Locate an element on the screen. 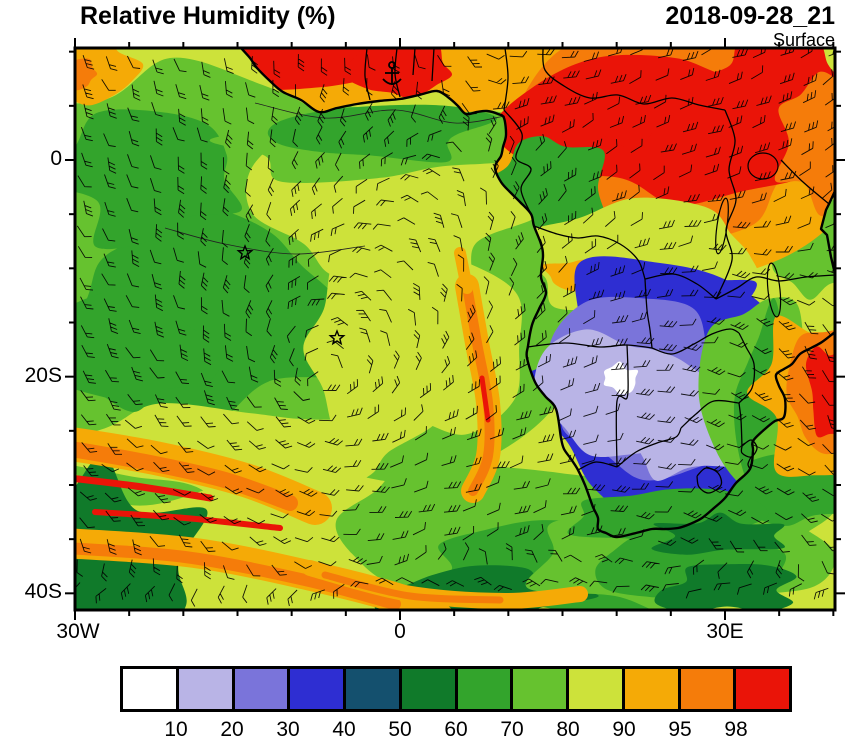 The image size is (850, 750). x-axis-label: 30E is located at coordinates (725, 631).